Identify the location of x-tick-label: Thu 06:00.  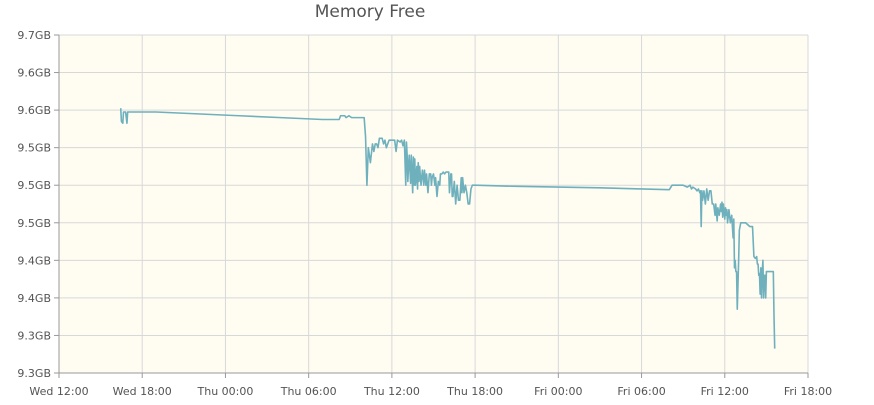
(308, 391).